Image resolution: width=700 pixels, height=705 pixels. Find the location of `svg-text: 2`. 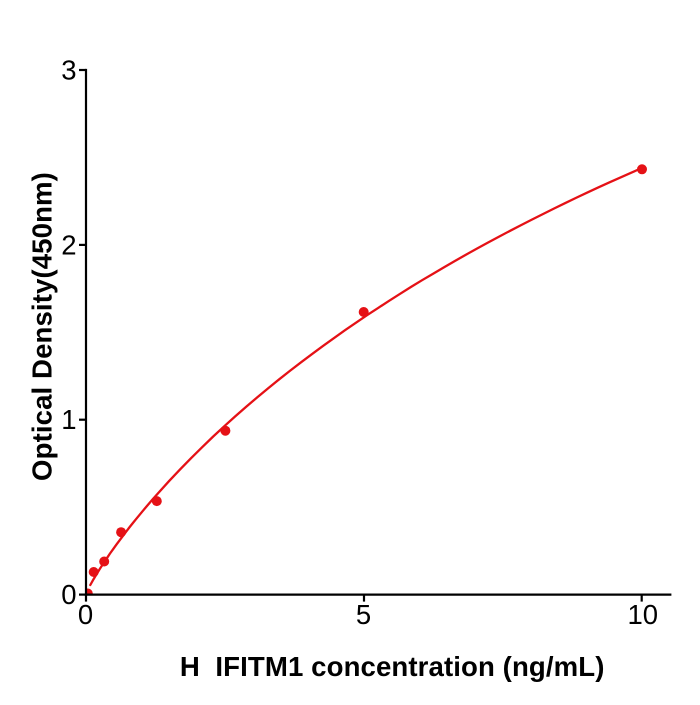

svg-text: 2 is located at coordinates (68, 244).